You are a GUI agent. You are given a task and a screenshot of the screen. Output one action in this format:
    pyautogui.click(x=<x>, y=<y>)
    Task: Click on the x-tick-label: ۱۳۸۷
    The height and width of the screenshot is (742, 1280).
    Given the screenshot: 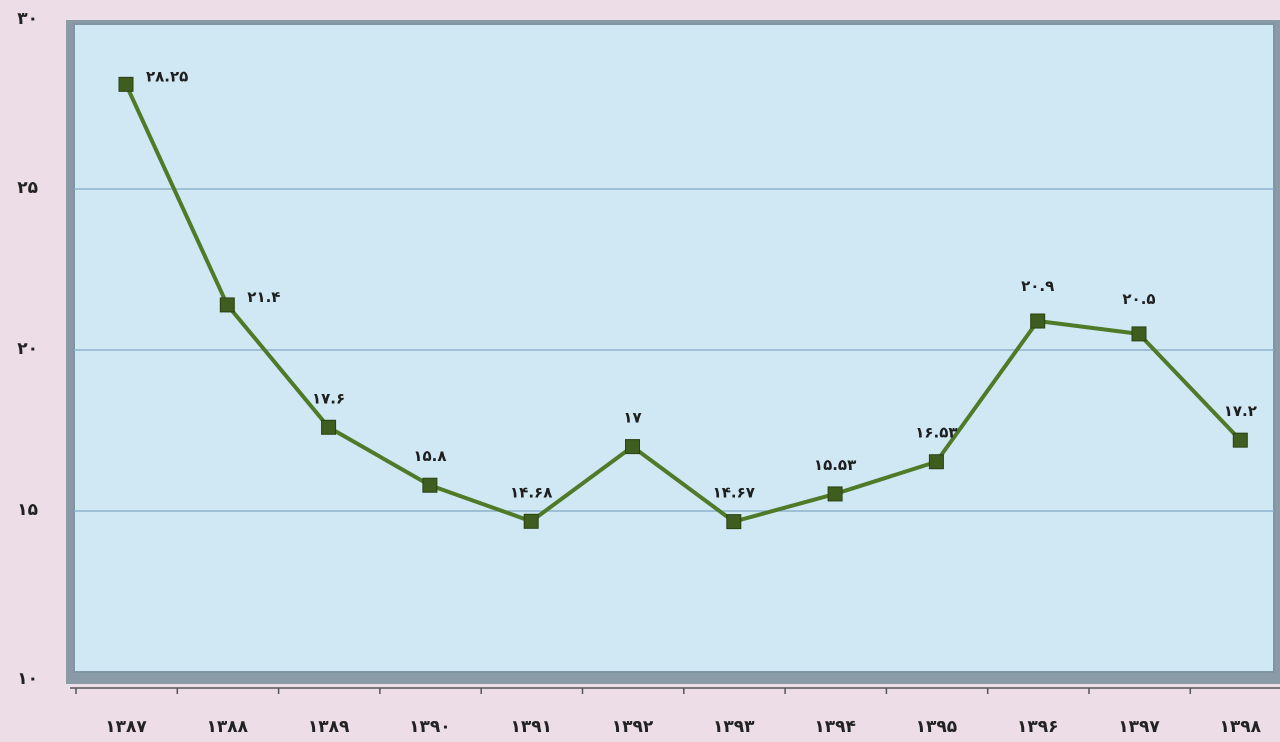 What is the action you would take?
    pyautogui.click(x=126, y=727)
    